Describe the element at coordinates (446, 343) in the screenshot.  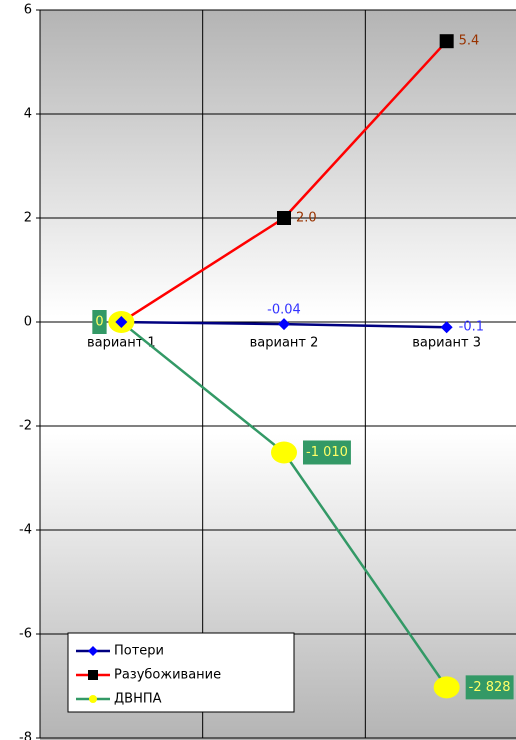
I see `x-tick-label: вариант 3` at that location.